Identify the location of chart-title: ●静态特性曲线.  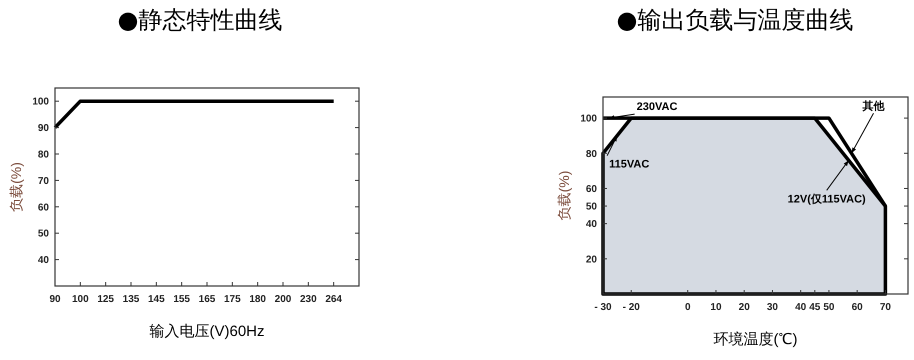
(200, 20).